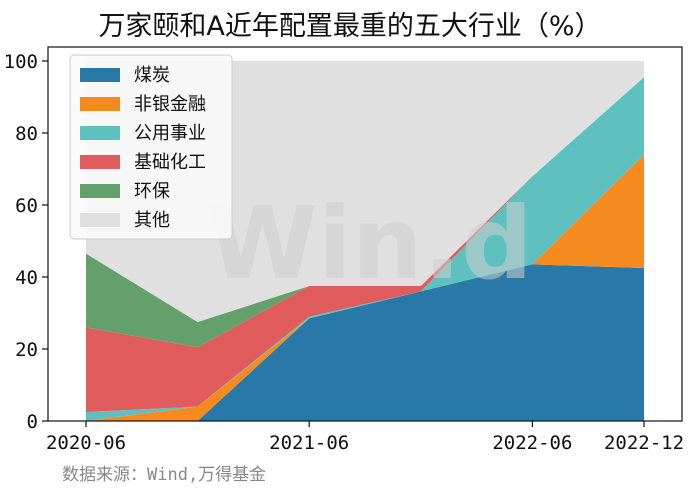 This screenshot has width=700, height=494. Describe the element at coordinates (152, 75) in the screenshot. I see `legend-label: 煤炭` at that location.